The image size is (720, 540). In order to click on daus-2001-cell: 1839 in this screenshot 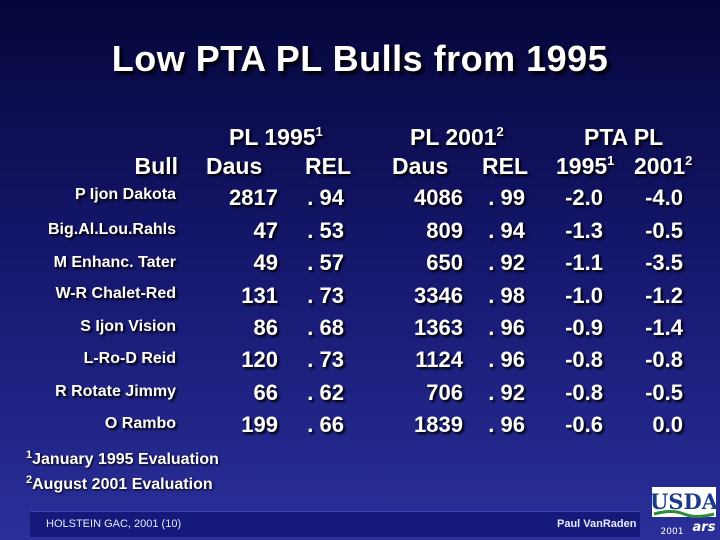, I will do `click(438, 424)`.